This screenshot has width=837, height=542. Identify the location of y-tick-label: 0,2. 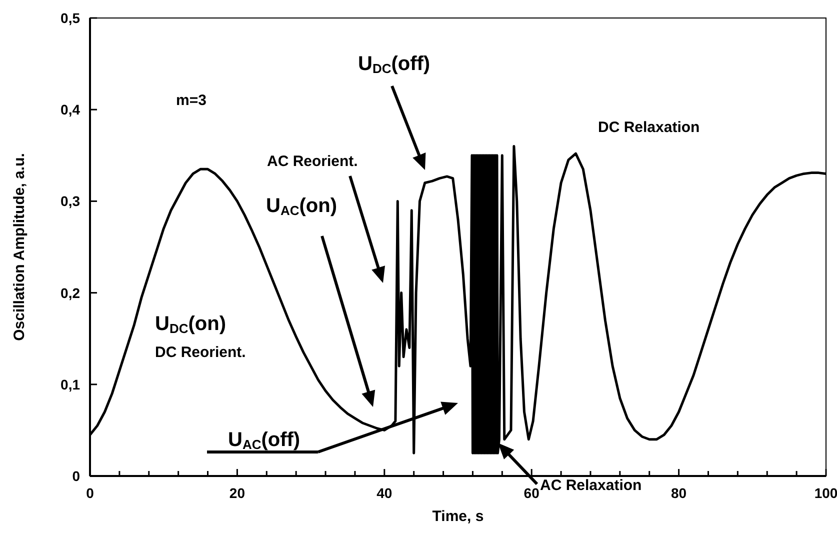
(70, 292).